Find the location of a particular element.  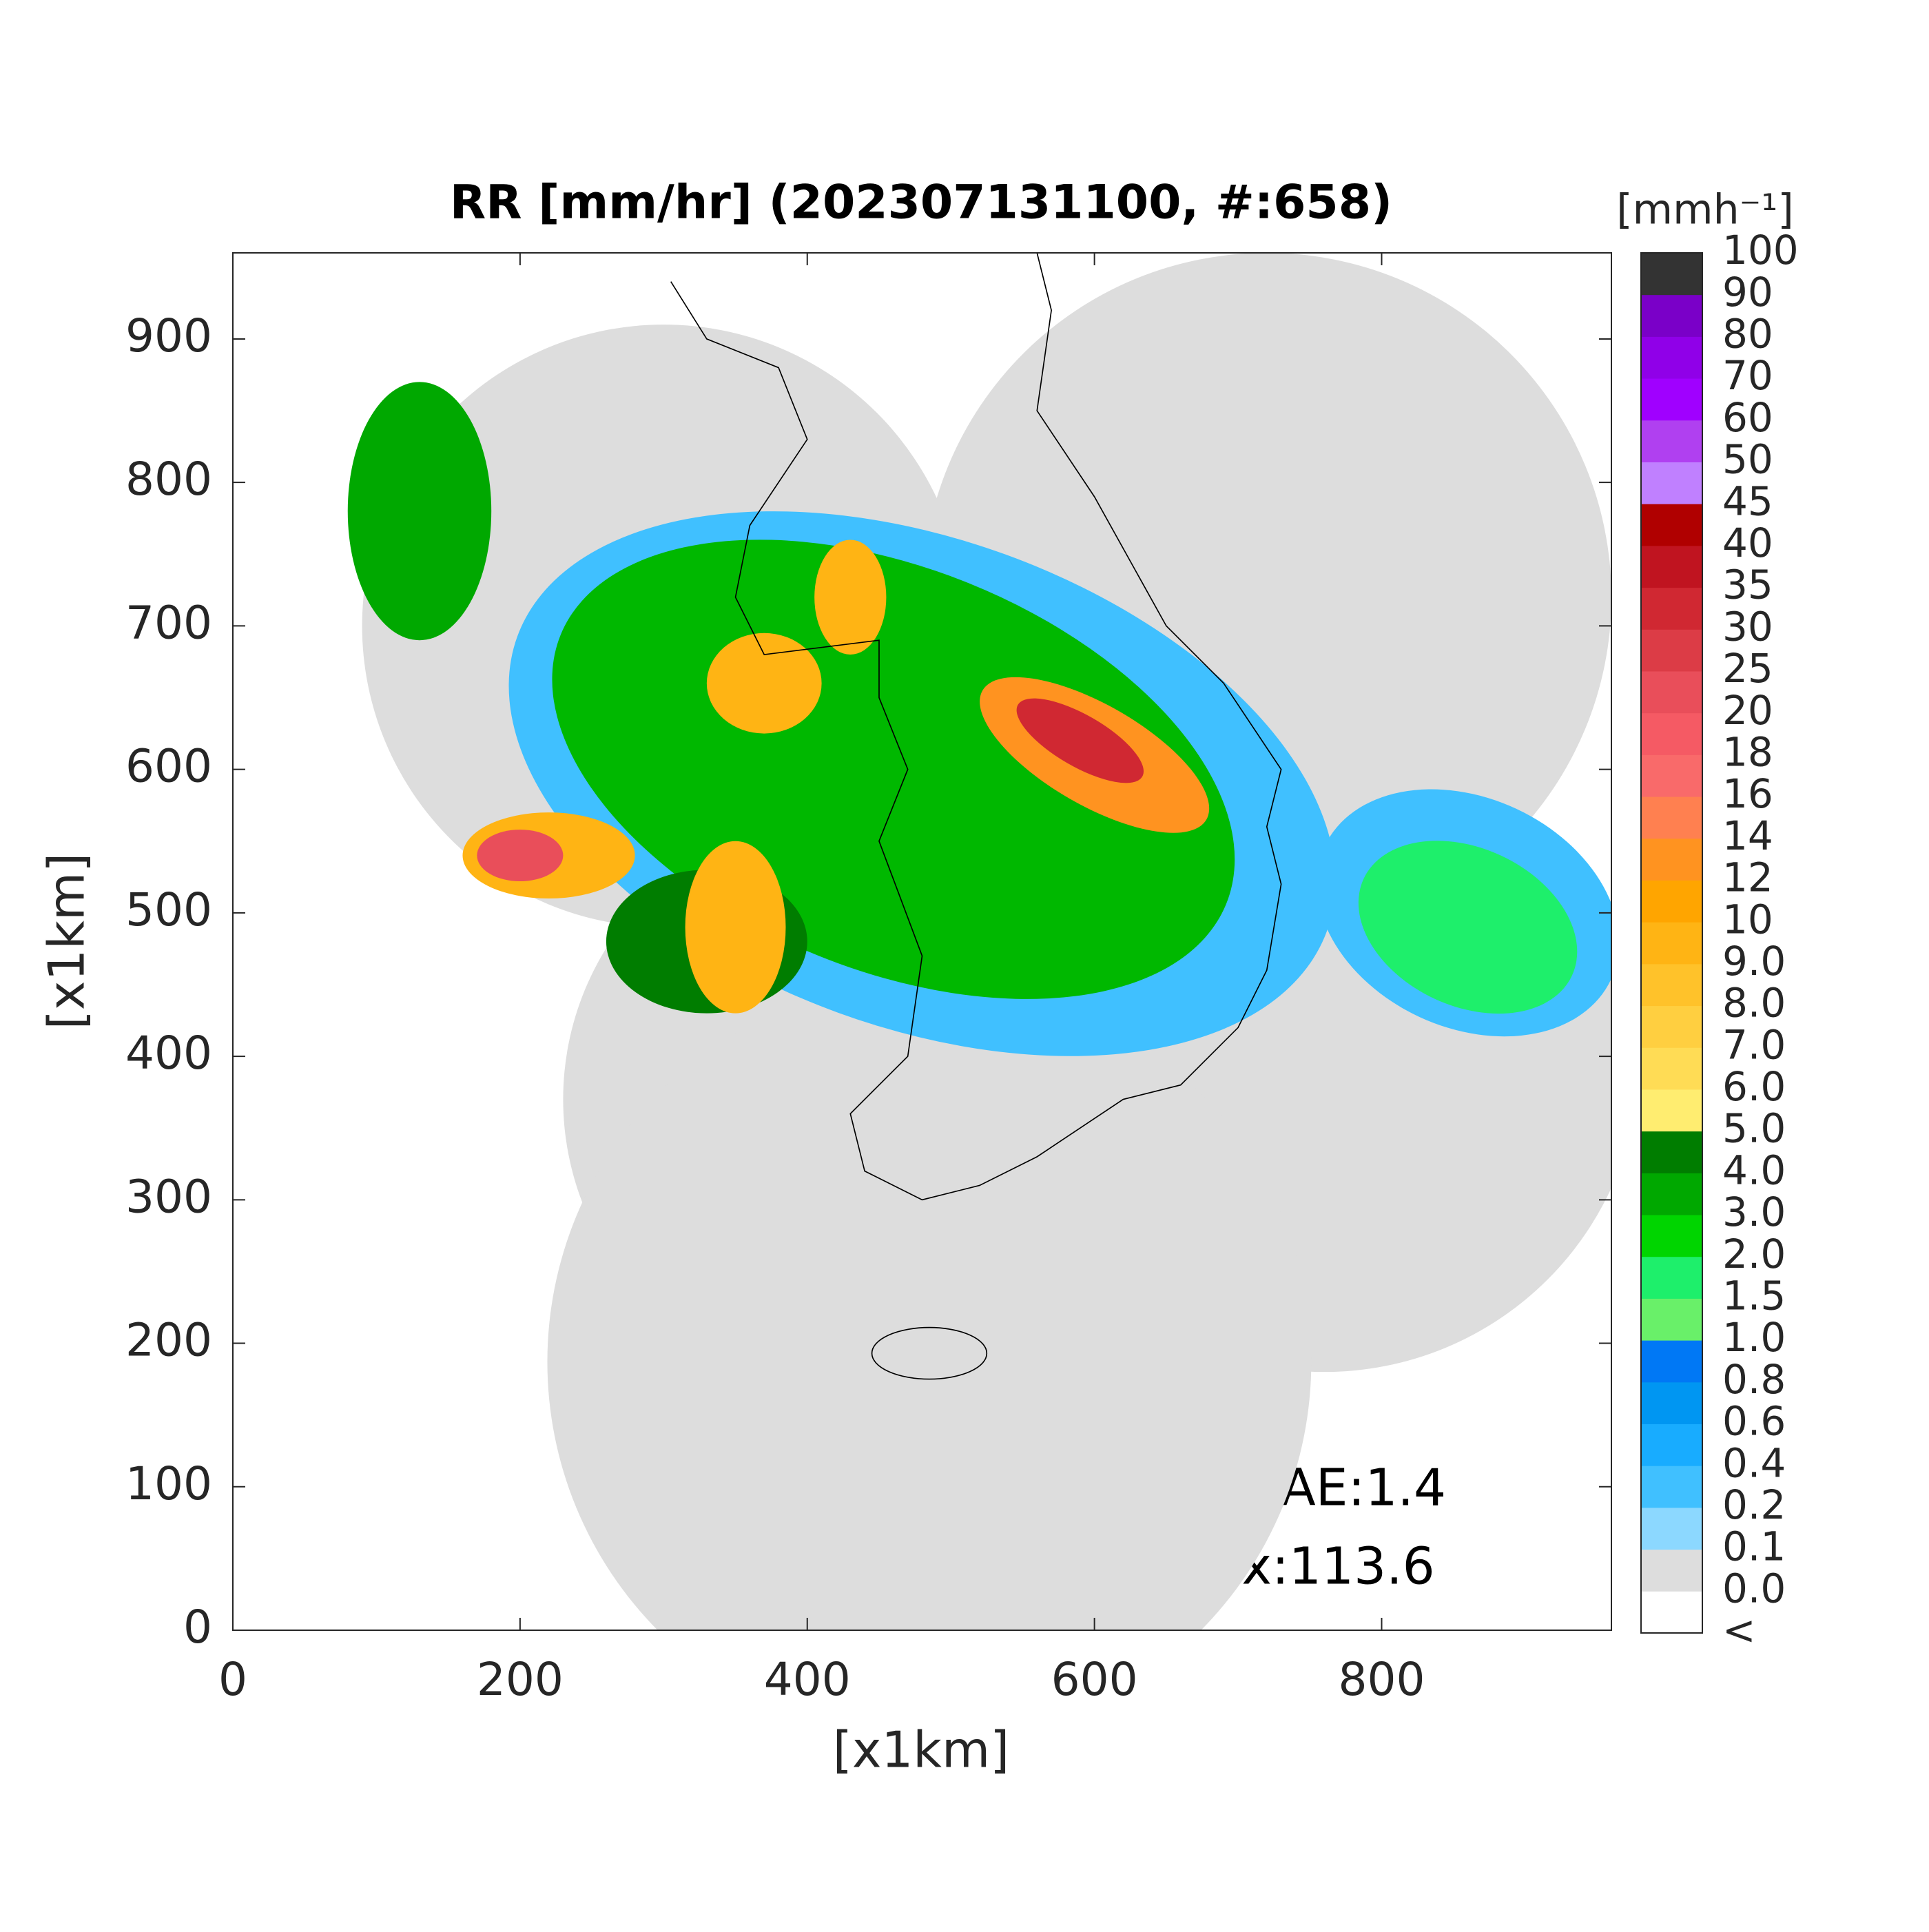

y-tick-label: 200 is located at coordinates (168, 1340).